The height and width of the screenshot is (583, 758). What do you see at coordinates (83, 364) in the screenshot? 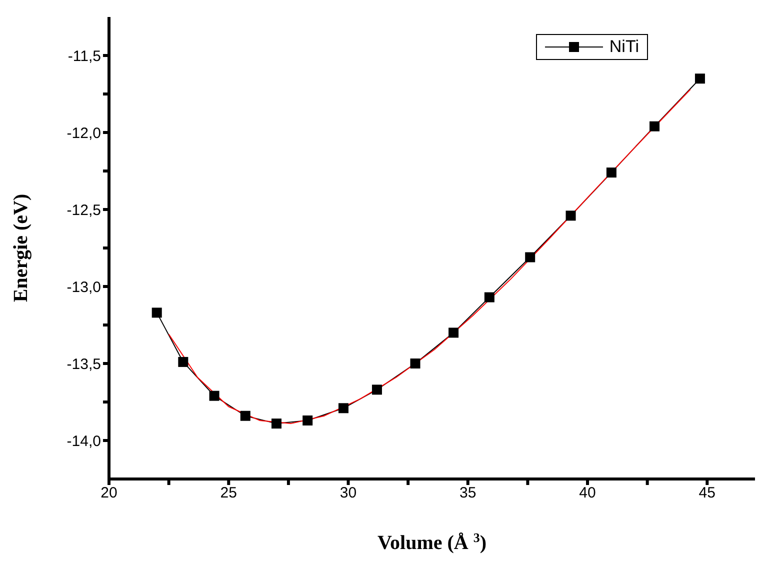
I see `y-tick-label: -13,5` at bounding box center [83, 364].